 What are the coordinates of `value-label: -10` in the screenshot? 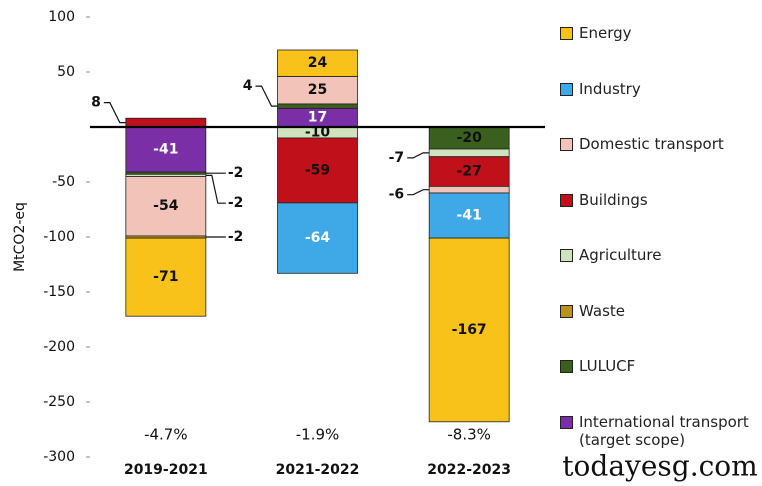 It's located at (318, 133).